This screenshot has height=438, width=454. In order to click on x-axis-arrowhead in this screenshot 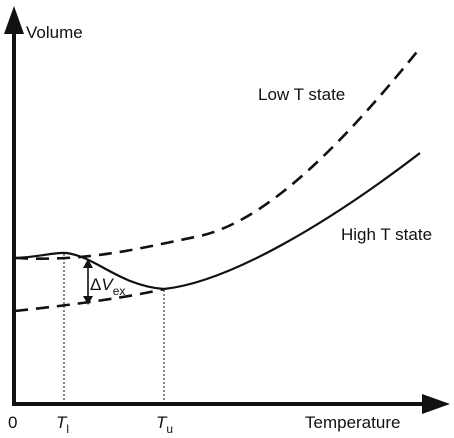, I will do `click(436, 404)`.